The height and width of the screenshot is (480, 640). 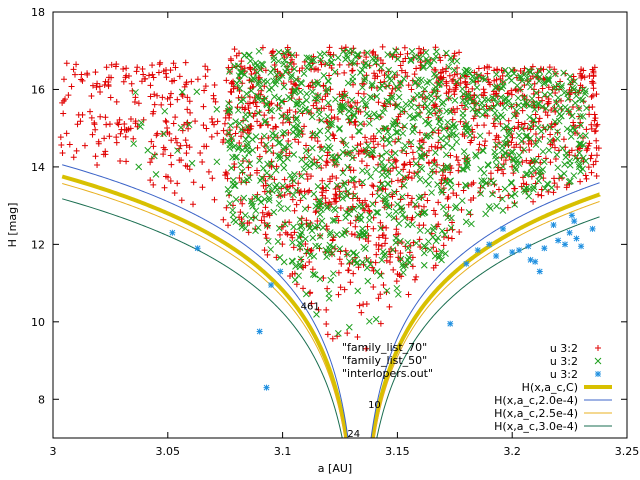 I want to click on legend-label-curve-2-5: H(x,a_c,2.5e-4), so click(x=536, y=413).